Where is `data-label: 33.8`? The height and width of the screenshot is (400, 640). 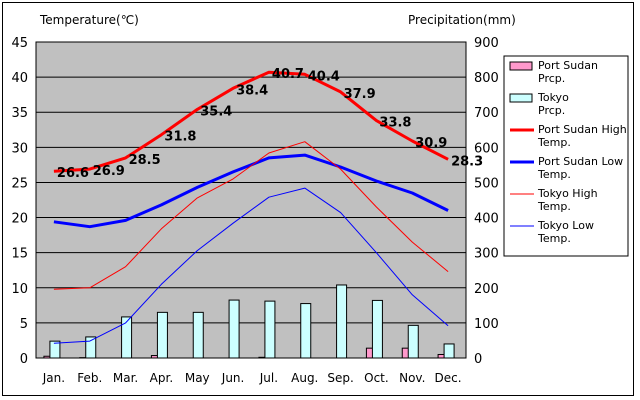
data-label: 33.8 is located at coordinates (395, 123).